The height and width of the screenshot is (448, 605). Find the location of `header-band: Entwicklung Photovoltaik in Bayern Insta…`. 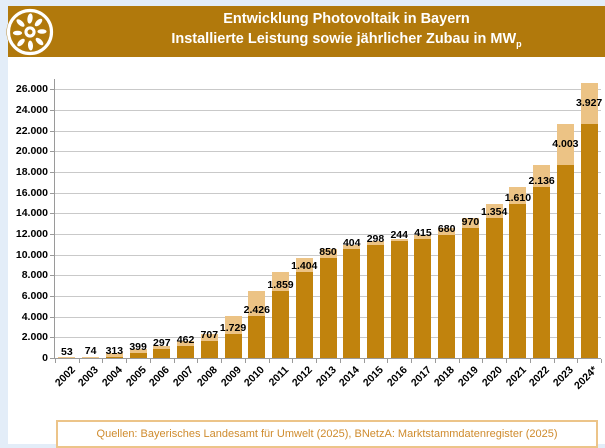

header-band: Entwicklung Photovoltaik in Bayern Insta… is located at coordinates (305, 31).